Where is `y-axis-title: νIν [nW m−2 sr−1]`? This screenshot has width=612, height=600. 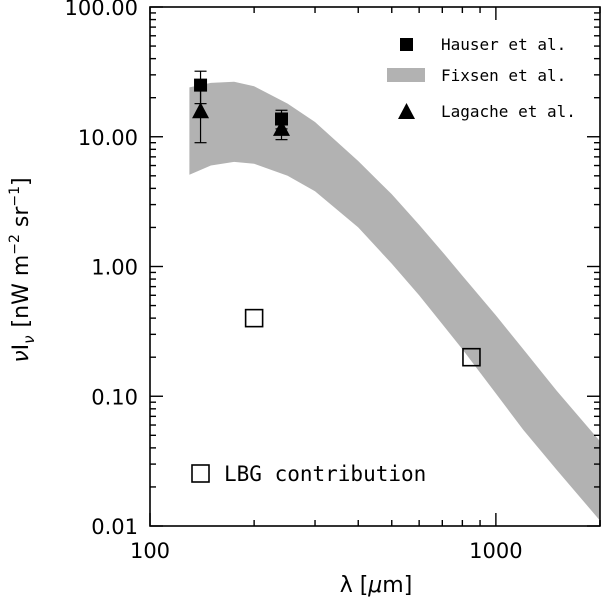
y-axis-title: νIν [nW m−2 sr−1] is located at coordinates (22, 269).